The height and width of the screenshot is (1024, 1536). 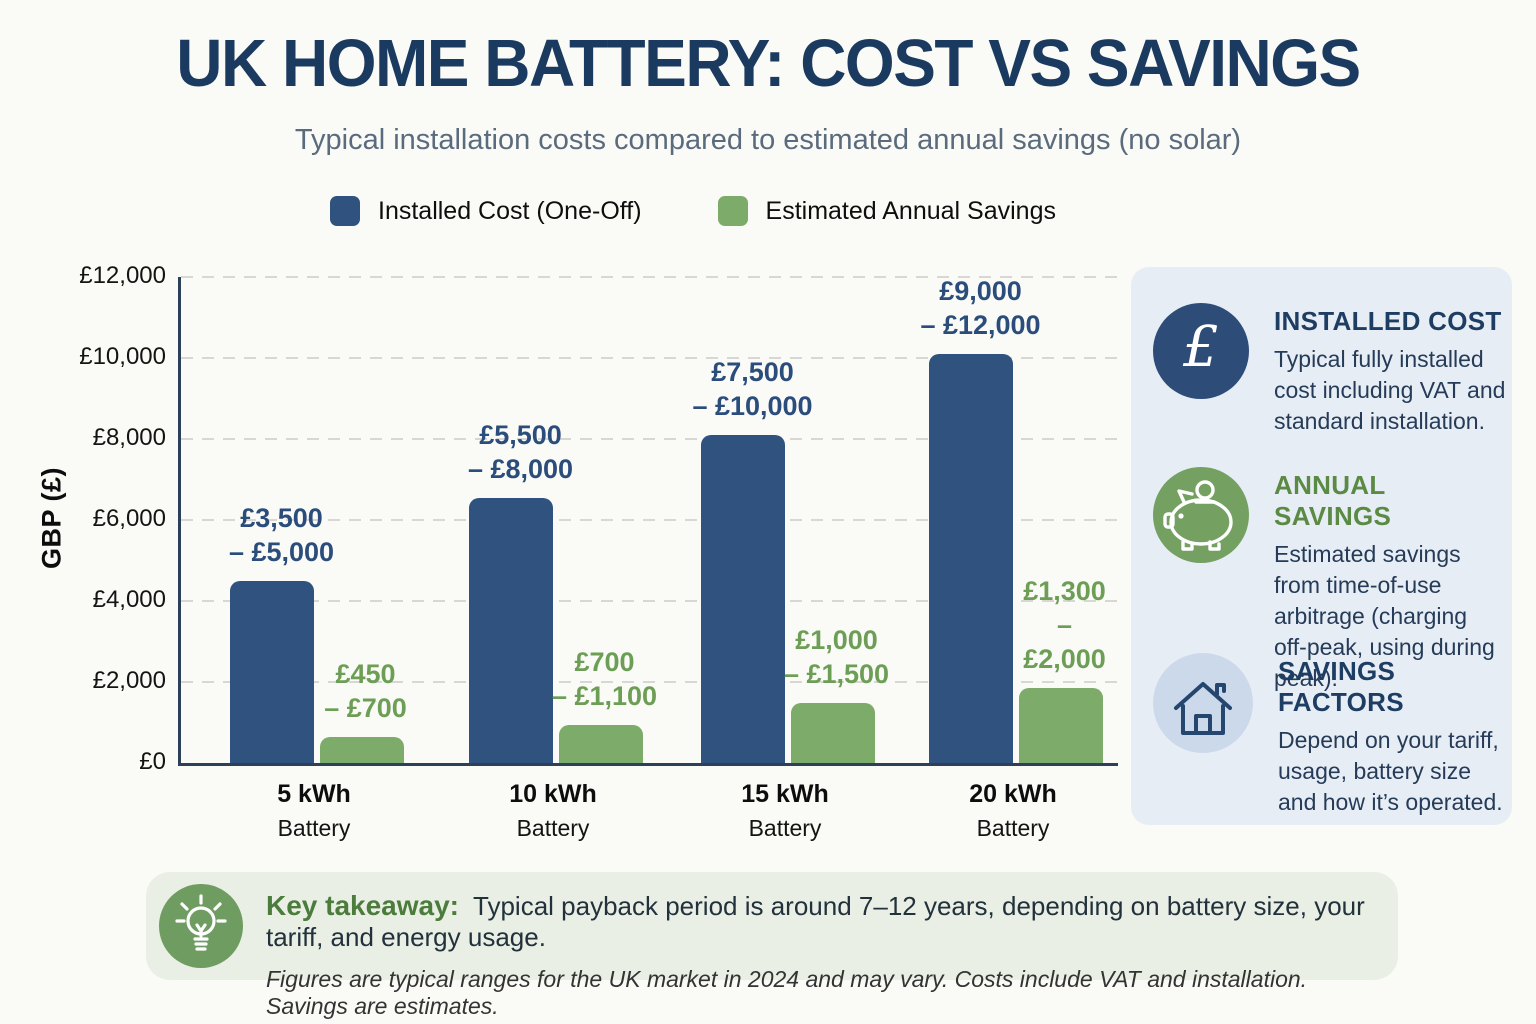 What do you see at coordinates (752, 389) in the screenshot?
I see `bar-range-label: £7,500 – £10,000` at bounding box center [752, 389].